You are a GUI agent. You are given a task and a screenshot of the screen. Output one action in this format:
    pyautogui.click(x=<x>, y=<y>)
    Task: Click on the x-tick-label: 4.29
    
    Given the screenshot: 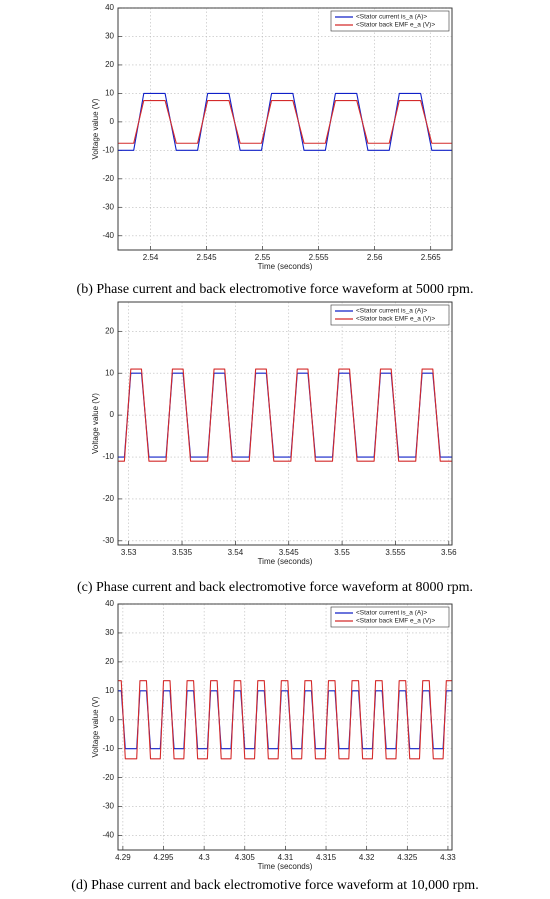 What is the action you would take?
    pyautogui.click(x=123, y=857)
    